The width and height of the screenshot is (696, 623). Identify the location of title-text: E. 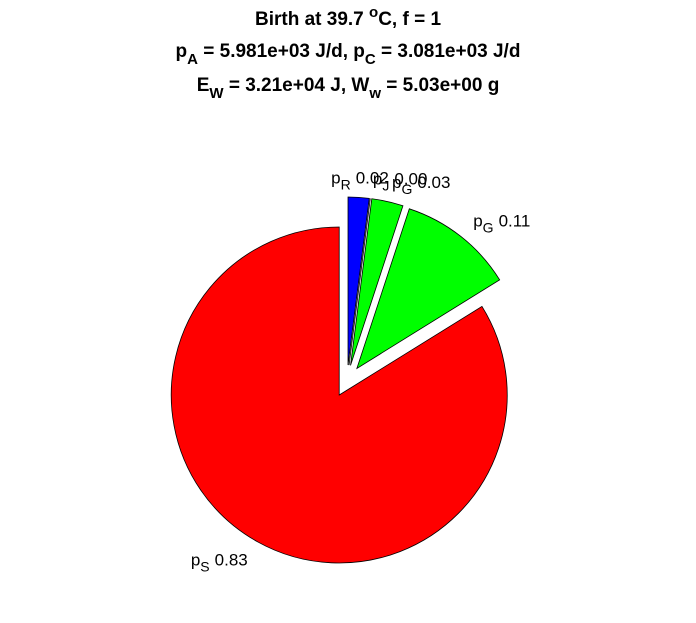
(203, 85).